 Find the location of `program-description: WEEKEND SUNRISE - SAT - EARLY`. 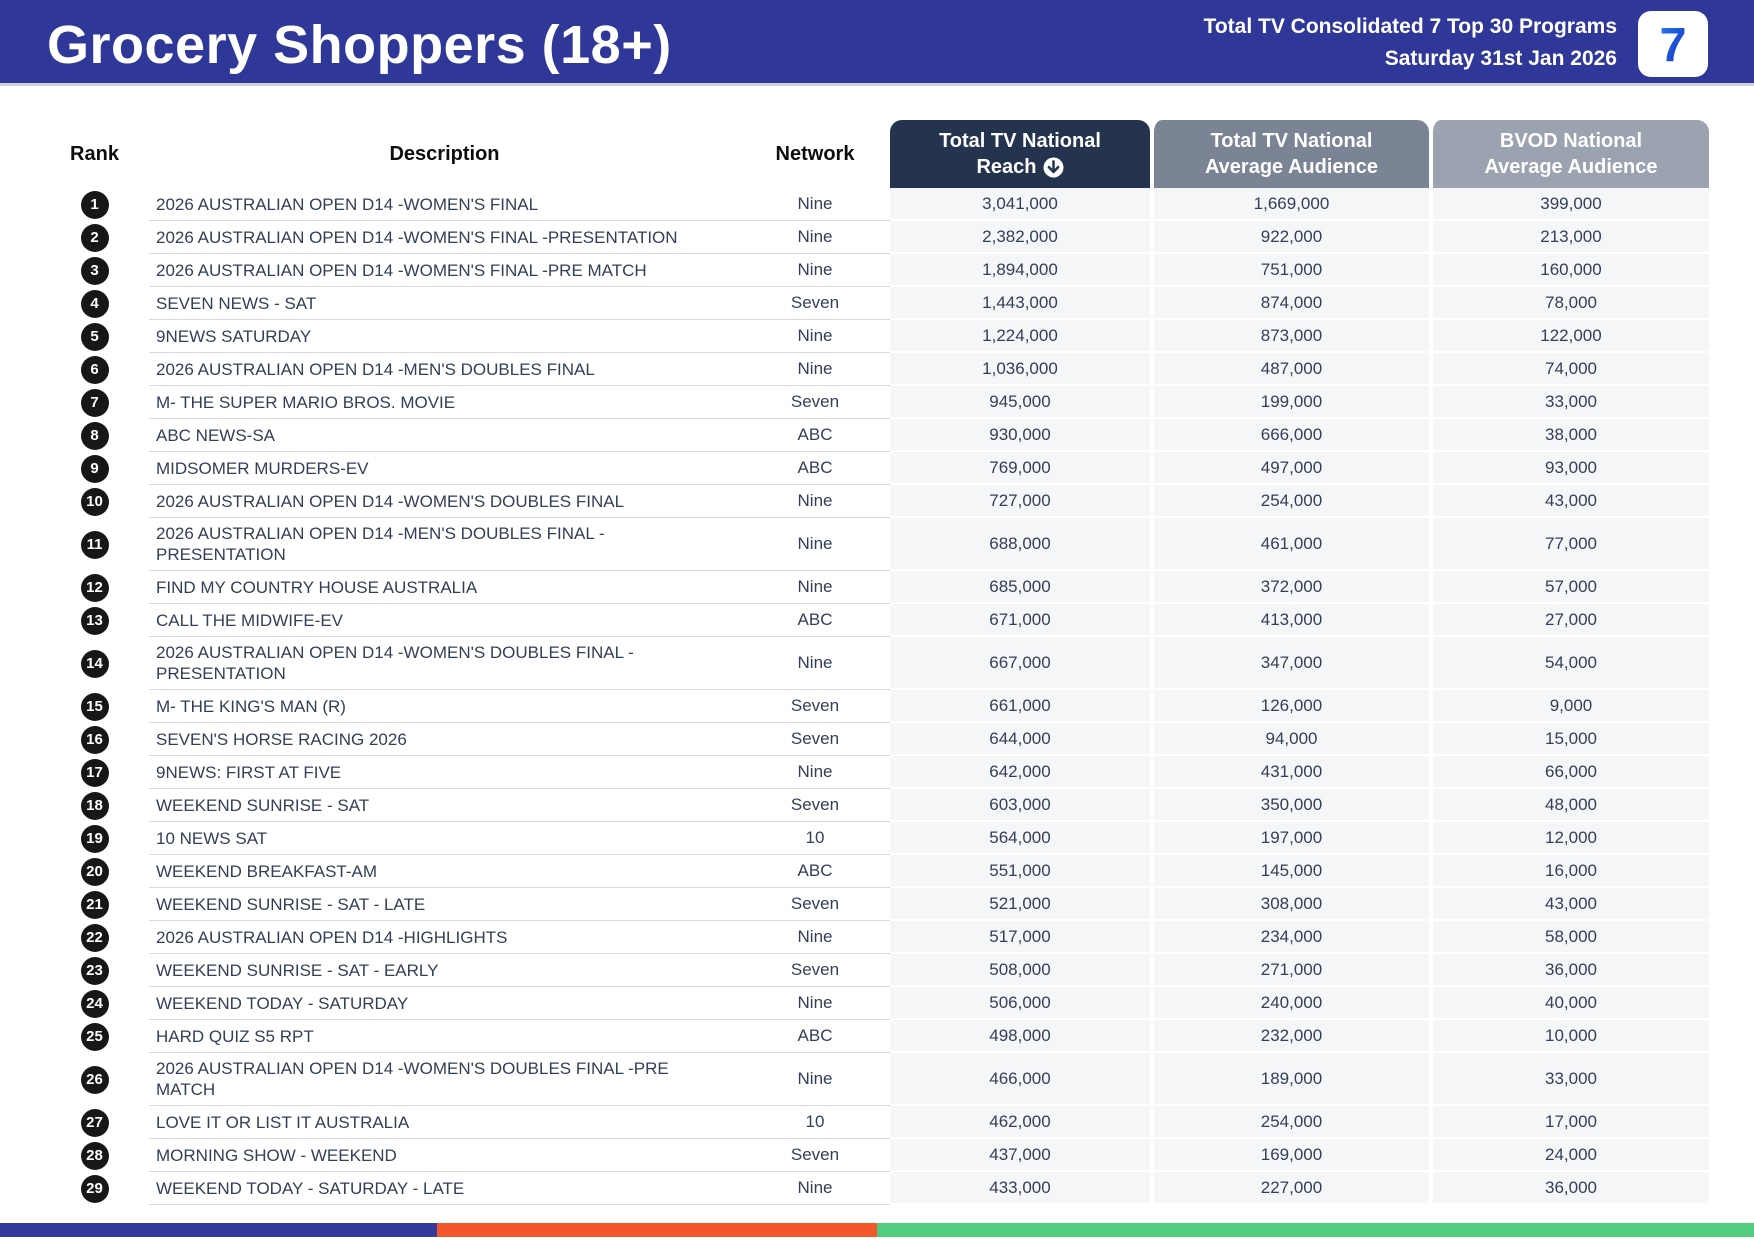

program-description: WEEKEND SUNRISE - SAT - EARLY is located at coordinates (444, 970).